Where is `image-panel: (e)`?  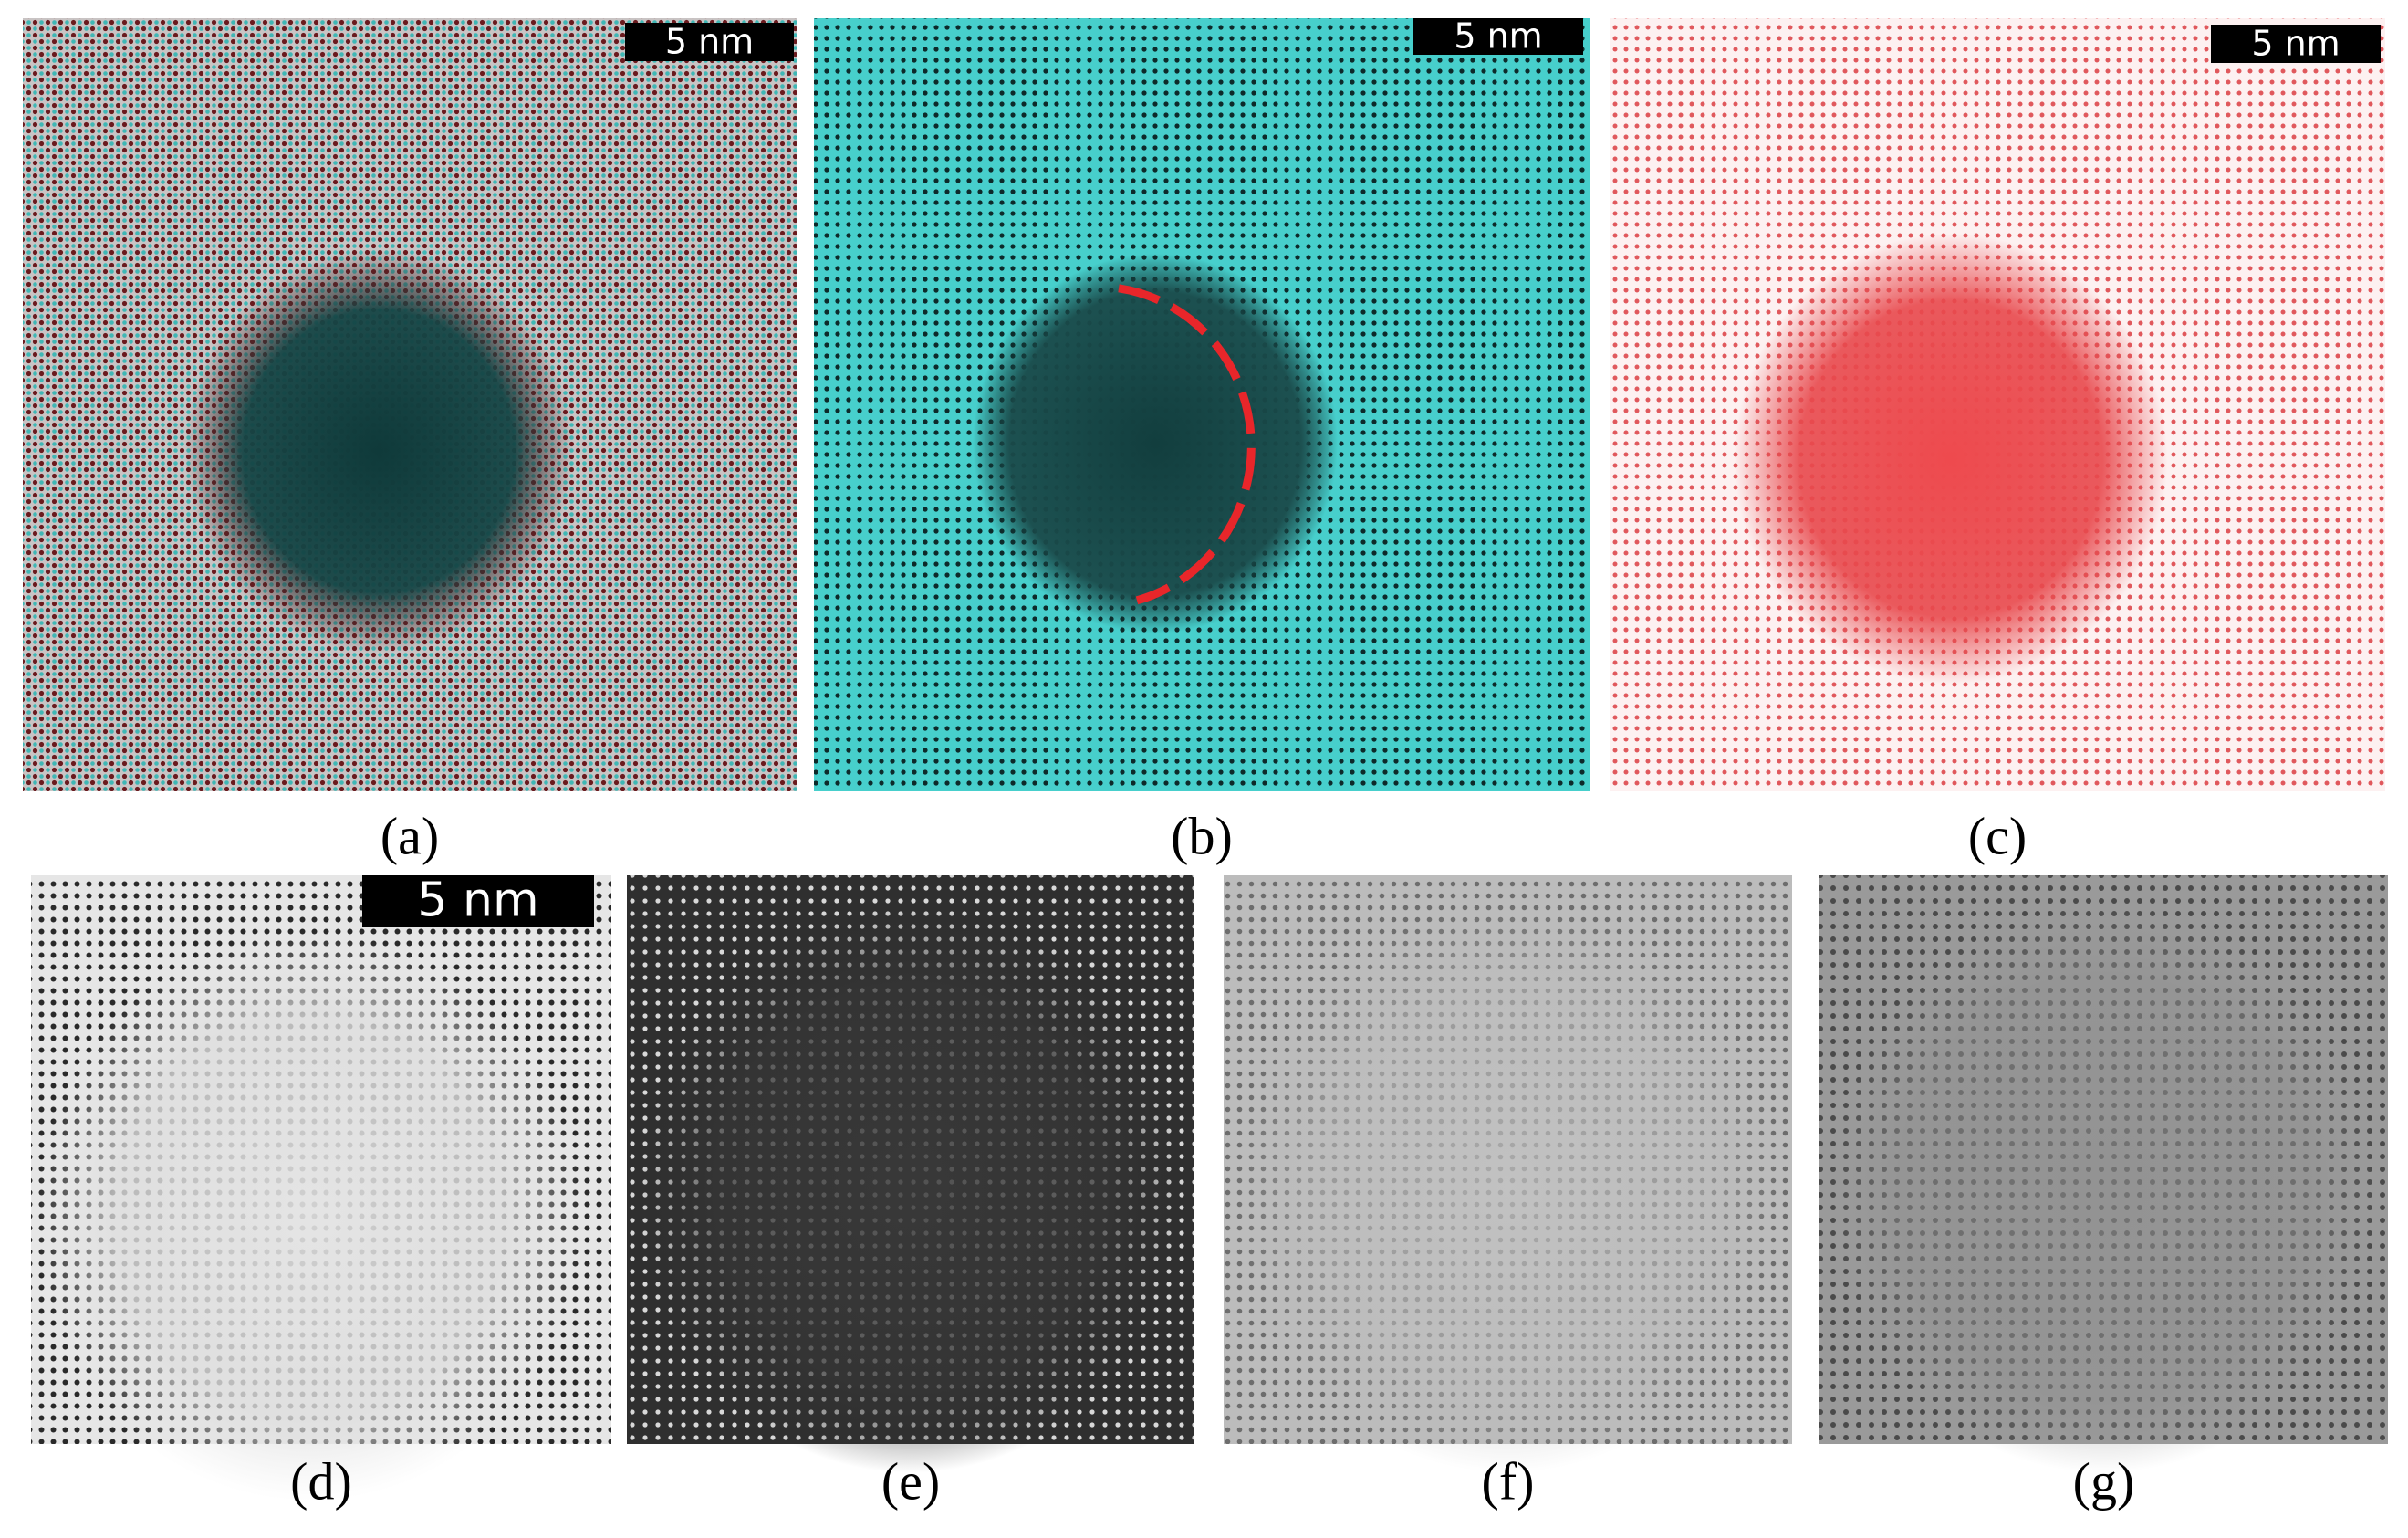
image-panel: (e) is located at coordinates (910, 1193).